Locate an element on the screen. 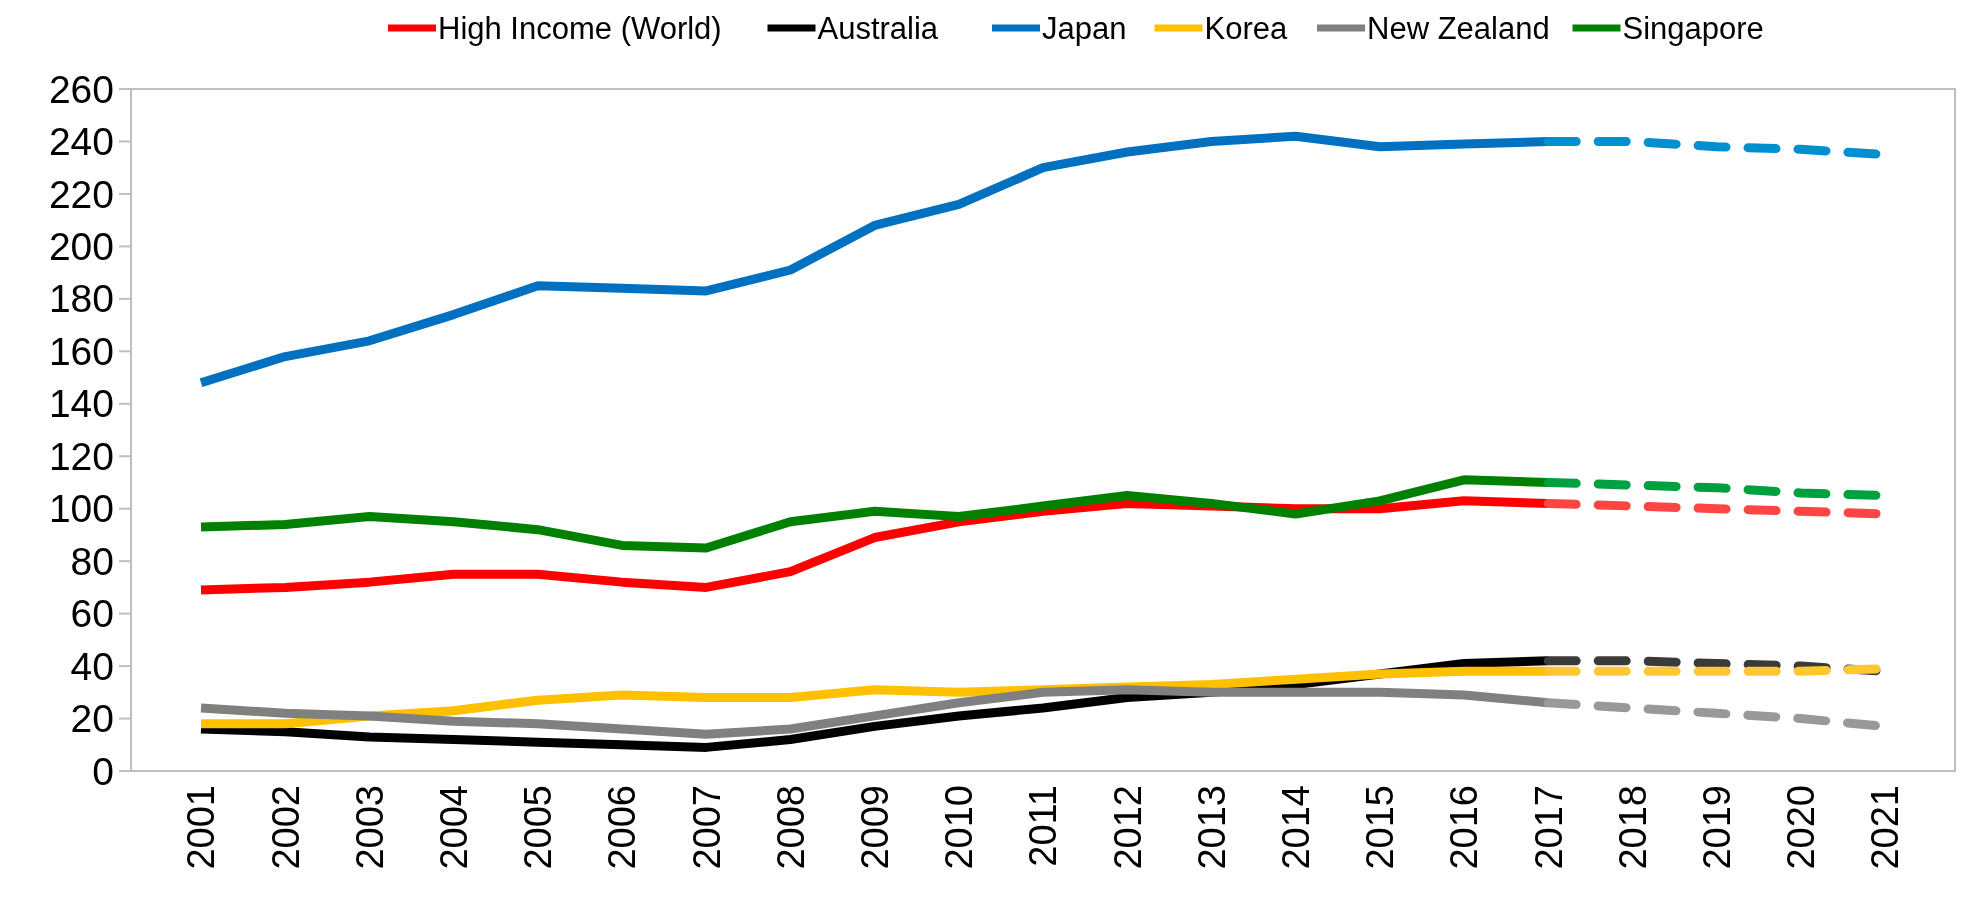 The width and height of the screenshot is (1973, 917). y-tick-label: 180 is located at coordinates (81, 299).